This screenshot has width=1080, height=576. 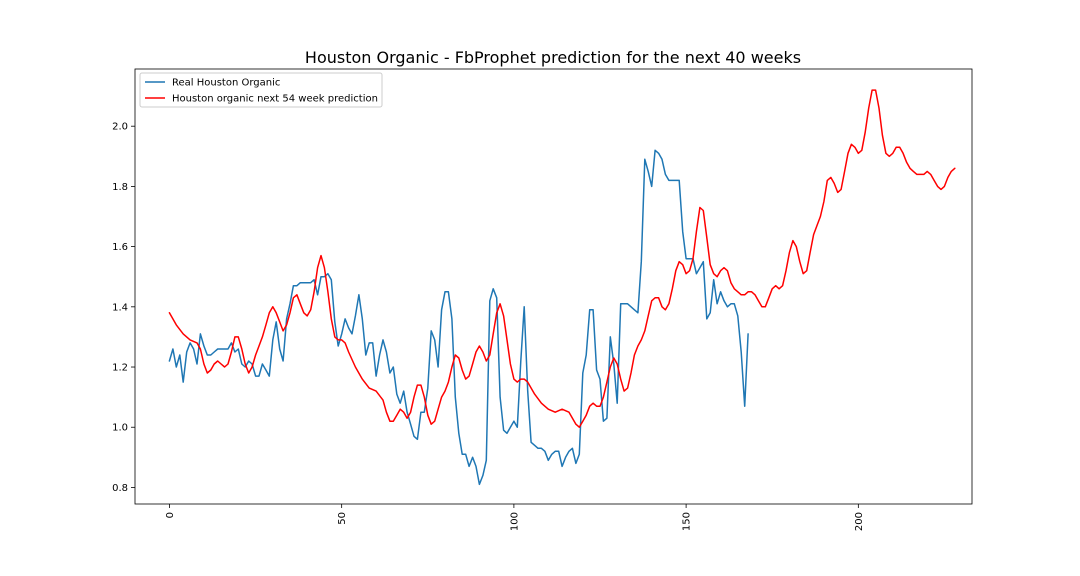 I want to click on legend-box, so click(x=261, y=90).